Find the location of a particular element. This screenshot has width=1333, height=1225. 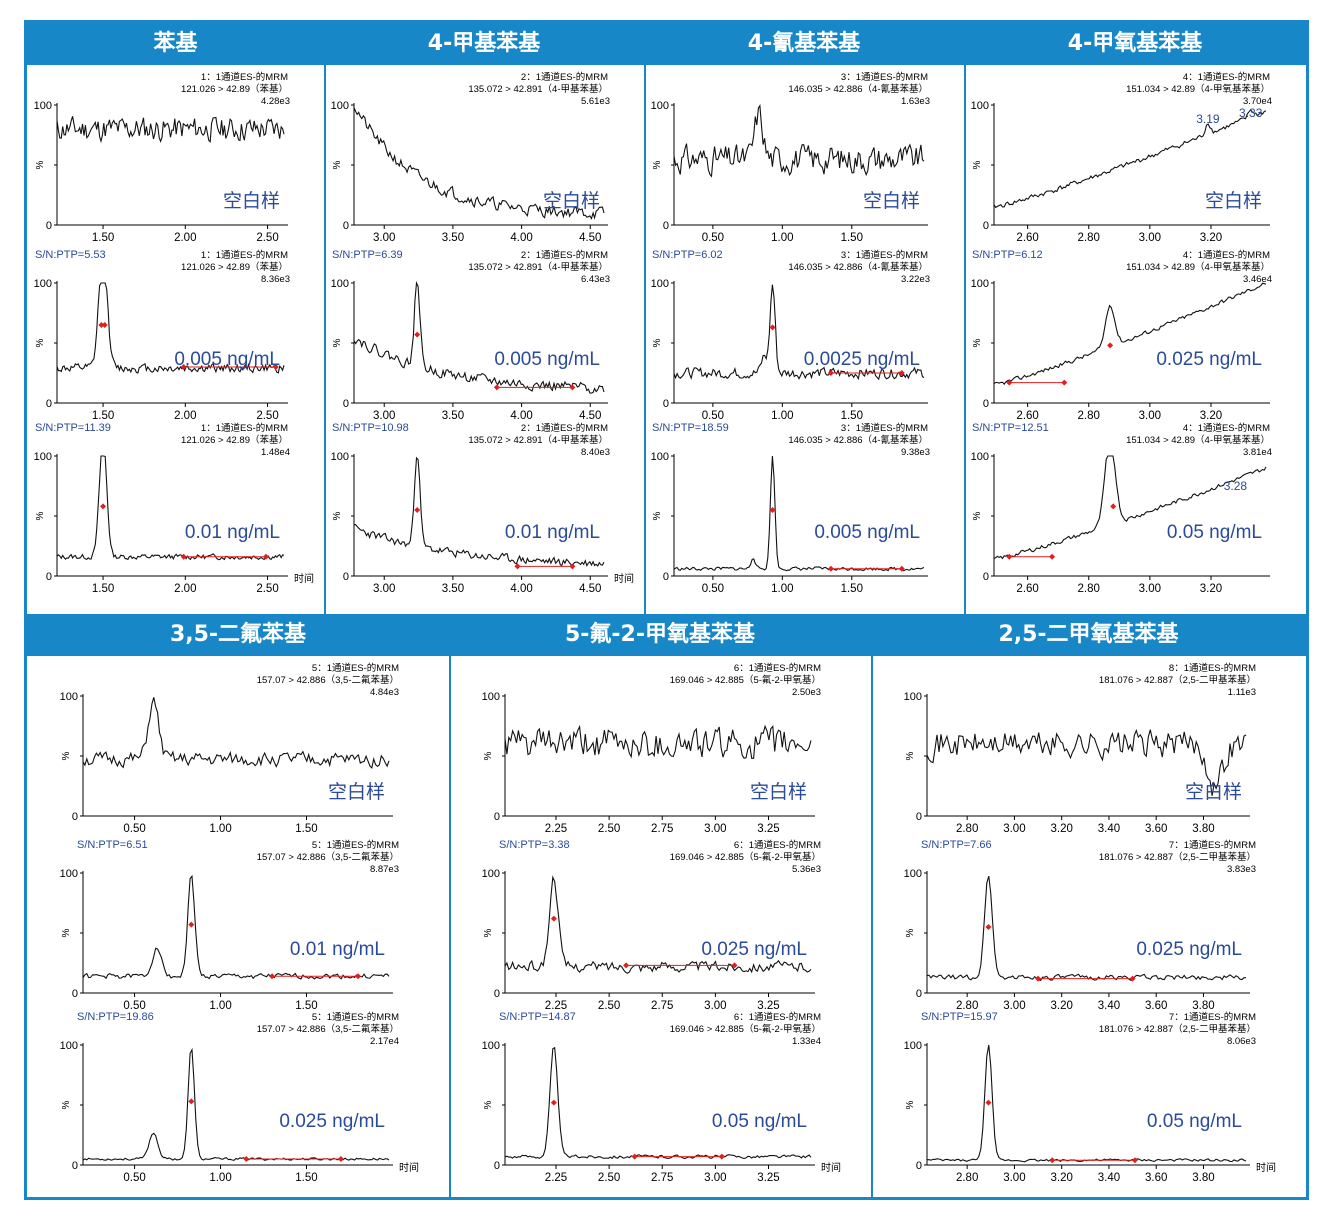

sample-annotation: 0.05 ng/mL is located at coordinates (759, 1121).